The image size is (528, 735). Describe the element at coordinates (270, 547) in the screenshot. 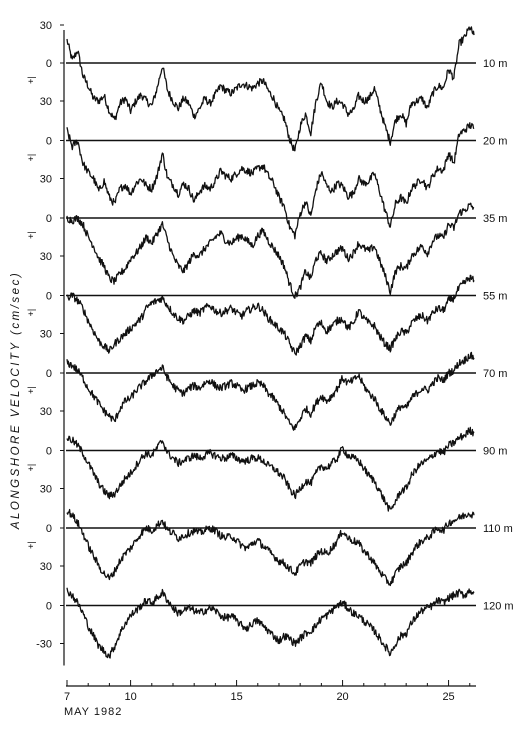

I see `trace-110m` at that location.